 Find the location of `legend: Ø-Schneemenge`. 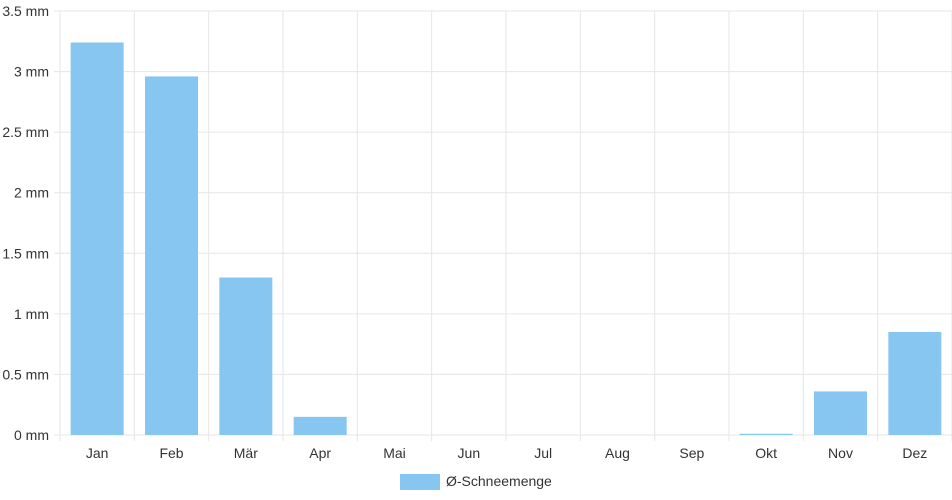

legend: Ø-Schneemenge is located at coordinates (476, 481).